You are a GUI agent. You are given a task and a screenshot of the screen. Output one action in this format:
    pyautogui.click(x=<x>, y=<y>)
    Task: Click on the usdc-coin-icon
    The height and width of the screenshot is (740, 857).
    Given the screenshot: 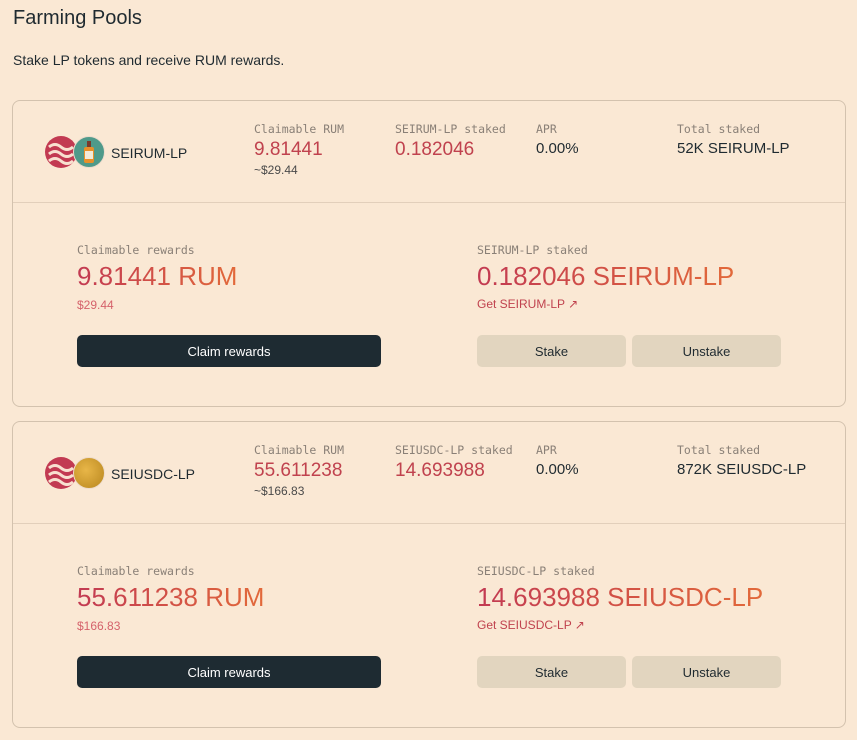 What is the action you would take?
    pyautogui.click(x=89, y=473)
    